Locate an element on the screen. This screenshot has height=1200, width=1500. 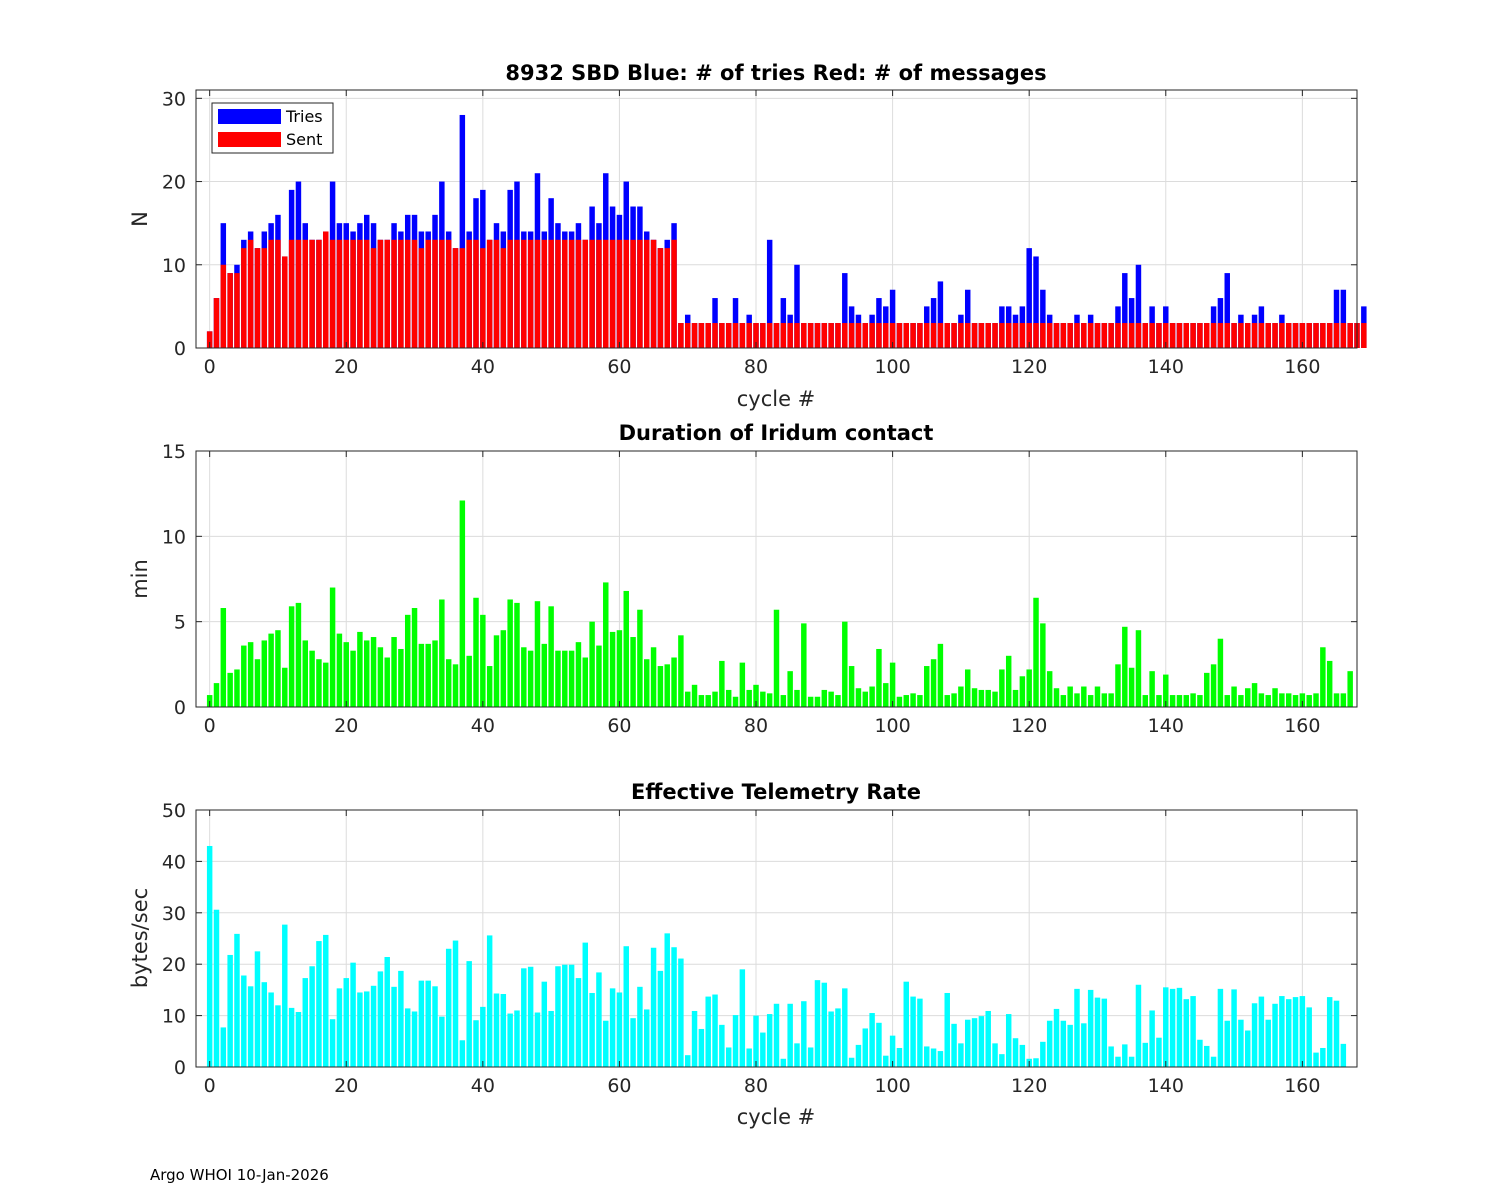
telemetry-rate-ytick-label: 0 is located at coordinates (180, 1068).